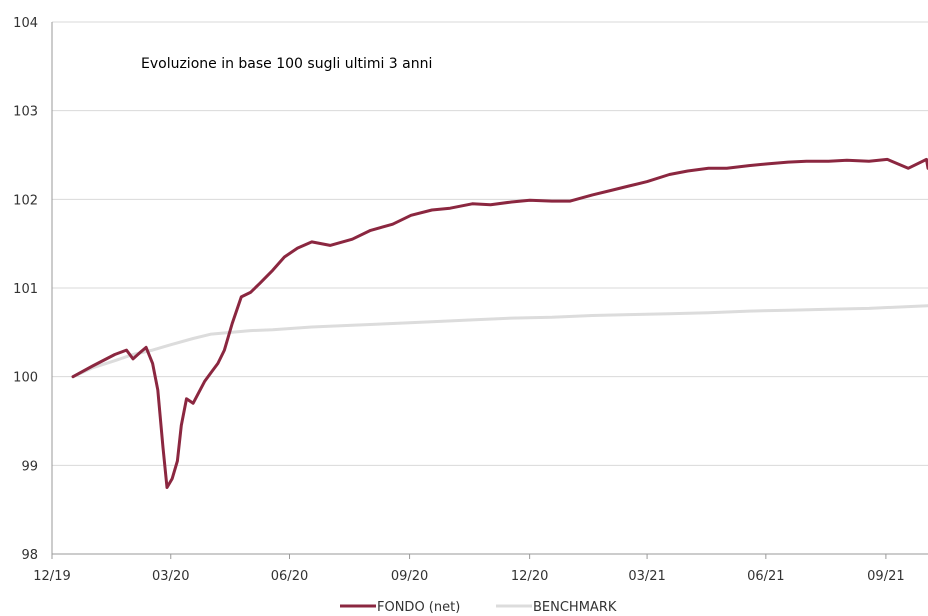 This screenshot has height=616, width=928. I want to click on y-tick-label: 102, so click(25, 200).